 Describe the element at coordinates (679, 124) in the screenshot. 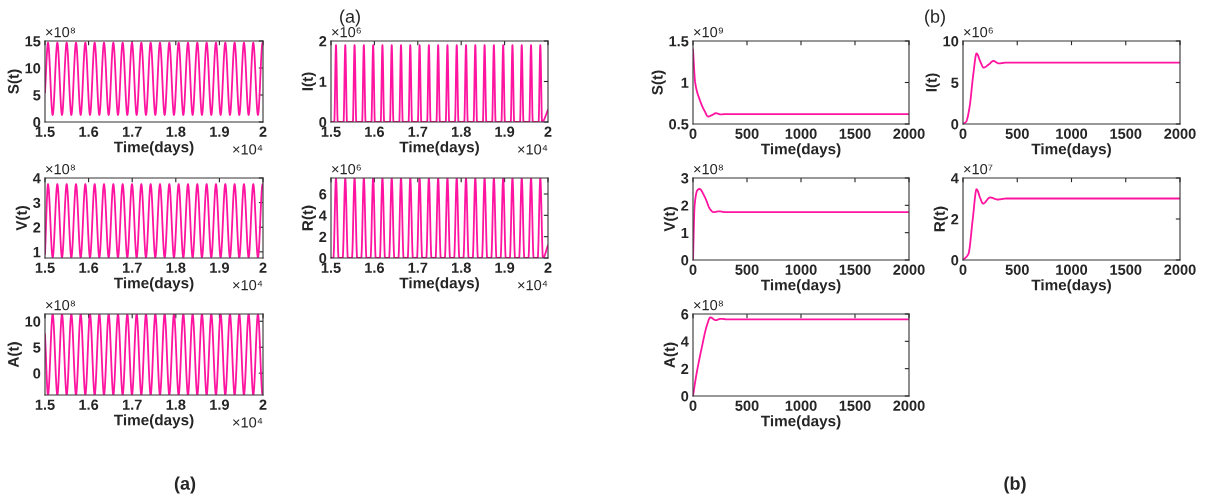

I see `y-tick-label: 0.5` at that location.